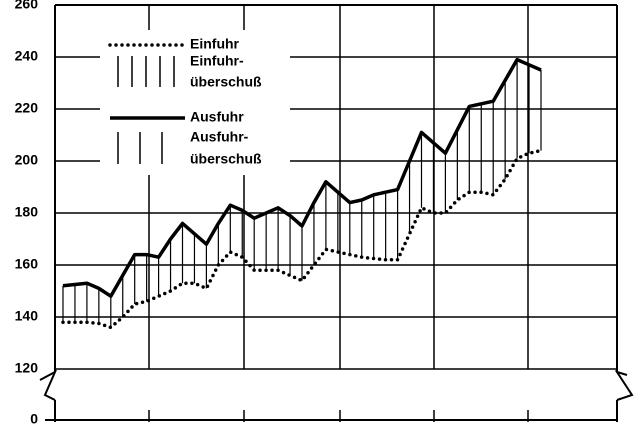 The width and height of the screenshot is (642, 438). Describe the element at coordinates (27, 56) in the screenshot. I see `y-tick-label: 240` at that location.